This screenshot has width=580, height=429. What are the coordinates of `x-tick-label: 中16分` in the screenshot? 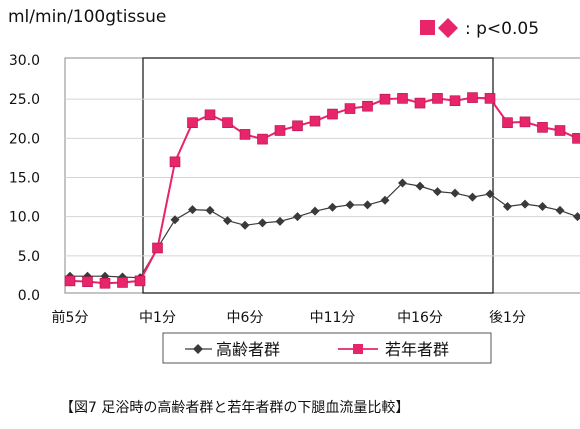 It's located at (420, 318).